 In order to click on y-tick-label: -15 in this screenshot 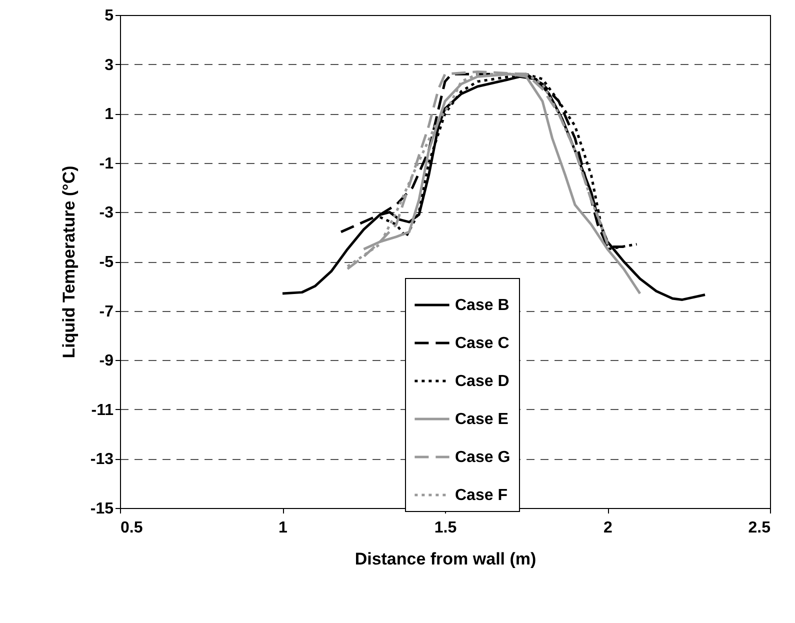, I will do `click(102, 509)`.